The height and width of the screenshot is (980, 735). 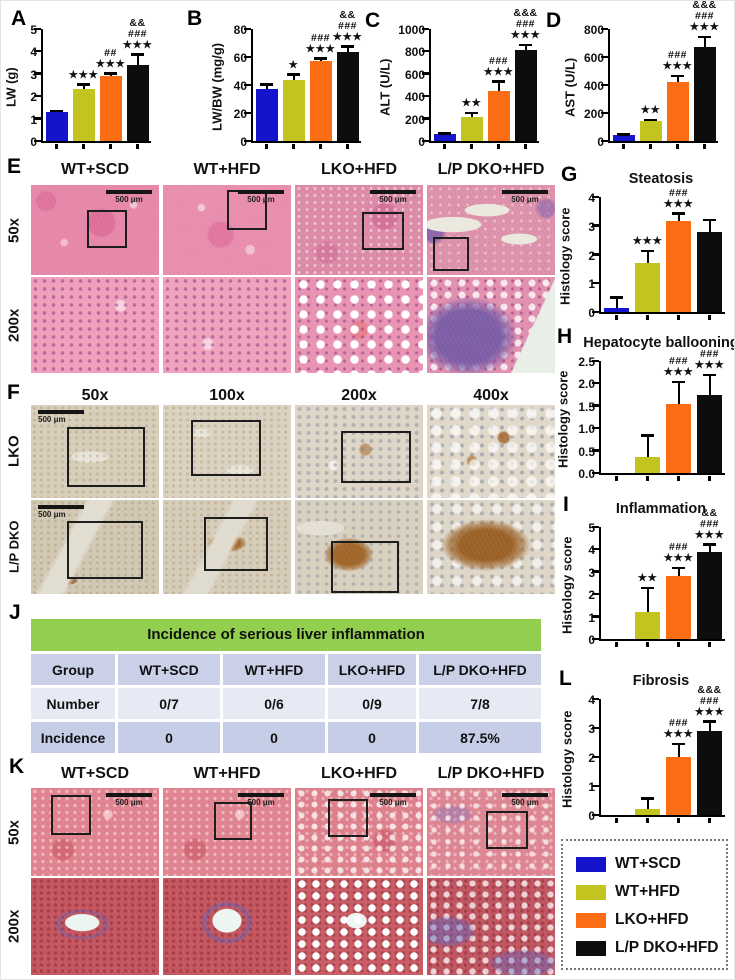 I want to click on f-lko-50x-image: 500 μm, so click(x=95, y=451).